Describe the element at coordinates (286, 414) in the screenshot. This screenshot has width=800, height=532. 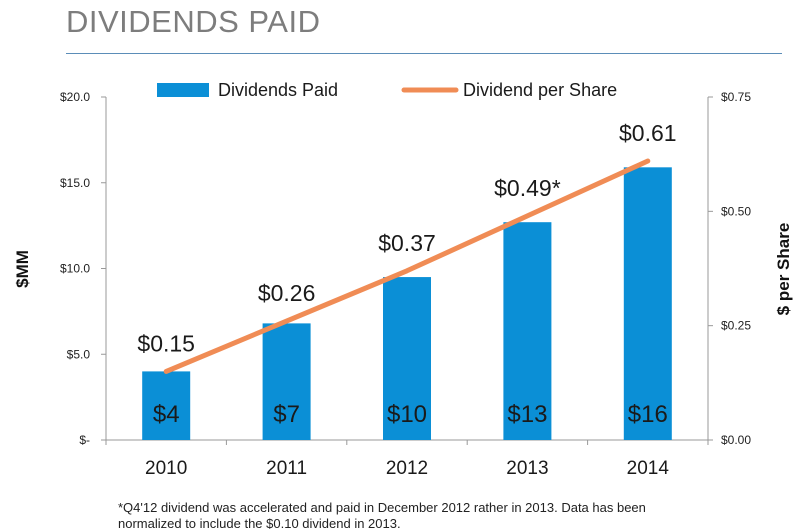
I see `bar-value-label: $7` at that location.